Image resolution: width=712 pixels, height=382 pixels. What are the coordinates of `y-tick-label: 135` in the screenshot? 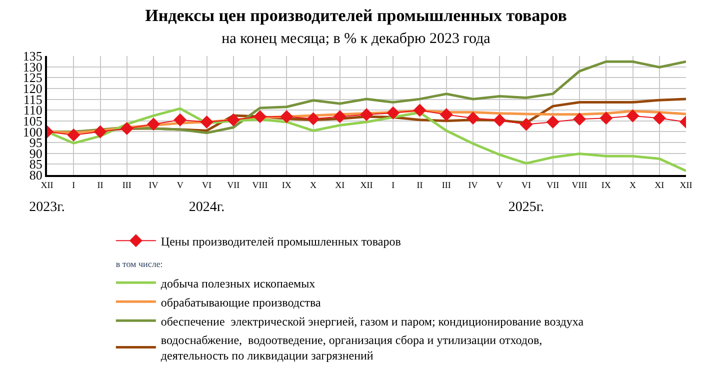 It's located at (32, 56).